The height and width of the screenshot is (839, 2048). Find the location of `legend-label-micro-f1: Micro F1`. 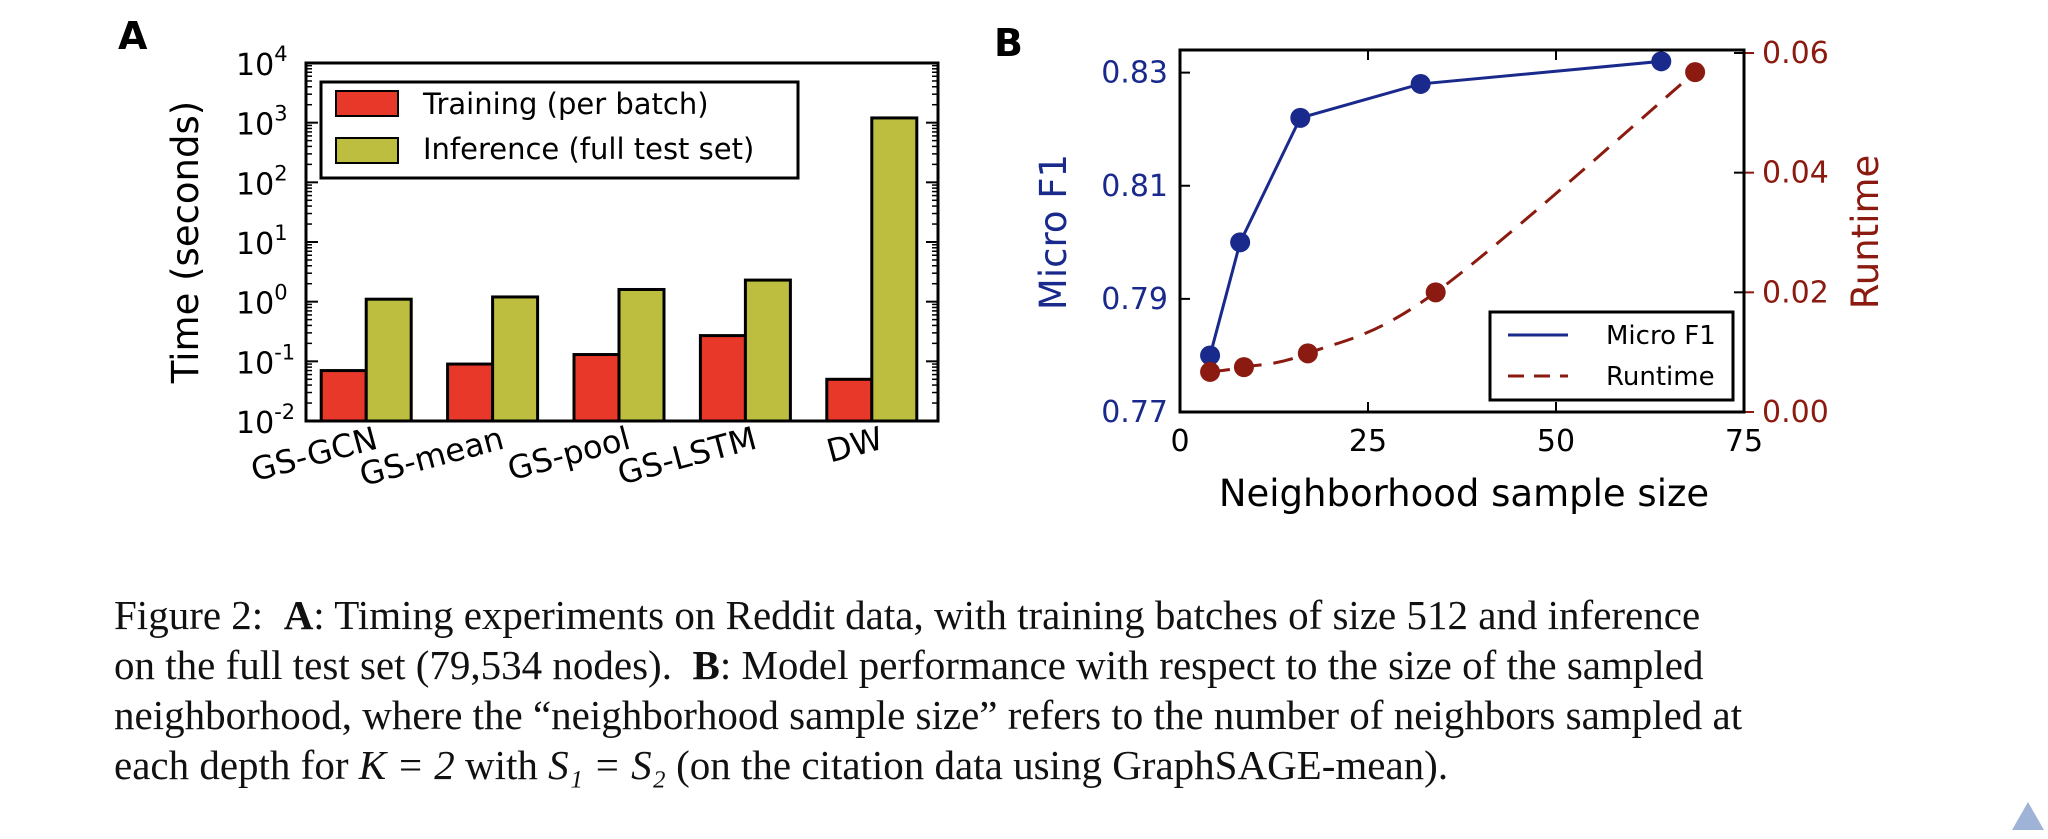

legend-label-micro-f1: Micro F1 is located at coordinates (1661, 336).